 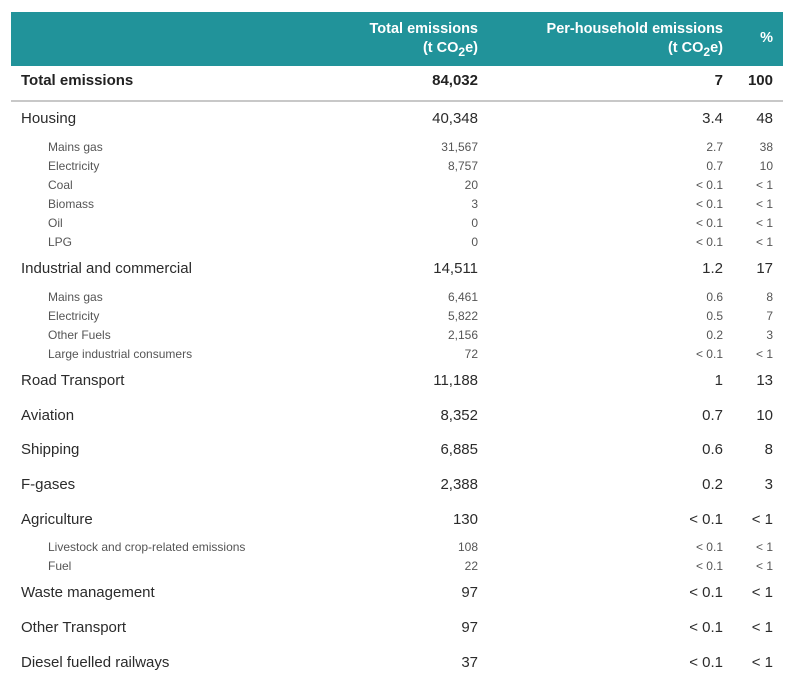 What do you see at coordinates (106, 268) in the screenshot?
I see `row-label: Industrial and commercial` at bounding box center [106, 268].